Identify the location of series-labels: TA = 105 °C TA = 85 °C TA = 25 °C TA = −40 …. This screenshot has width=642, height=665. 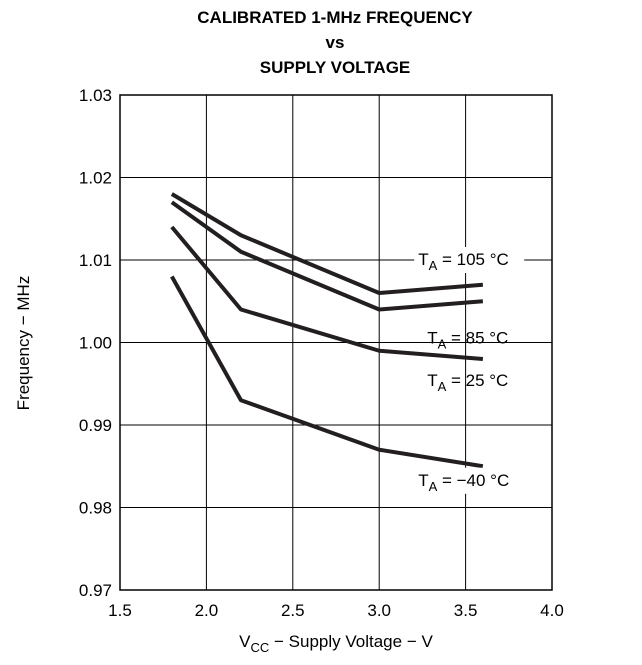
(469, 370).